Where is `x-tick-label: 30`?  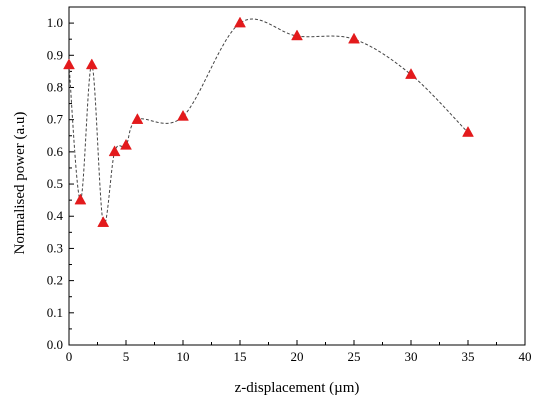
x-tick-label: 30 is located at coordinates (411, 356).